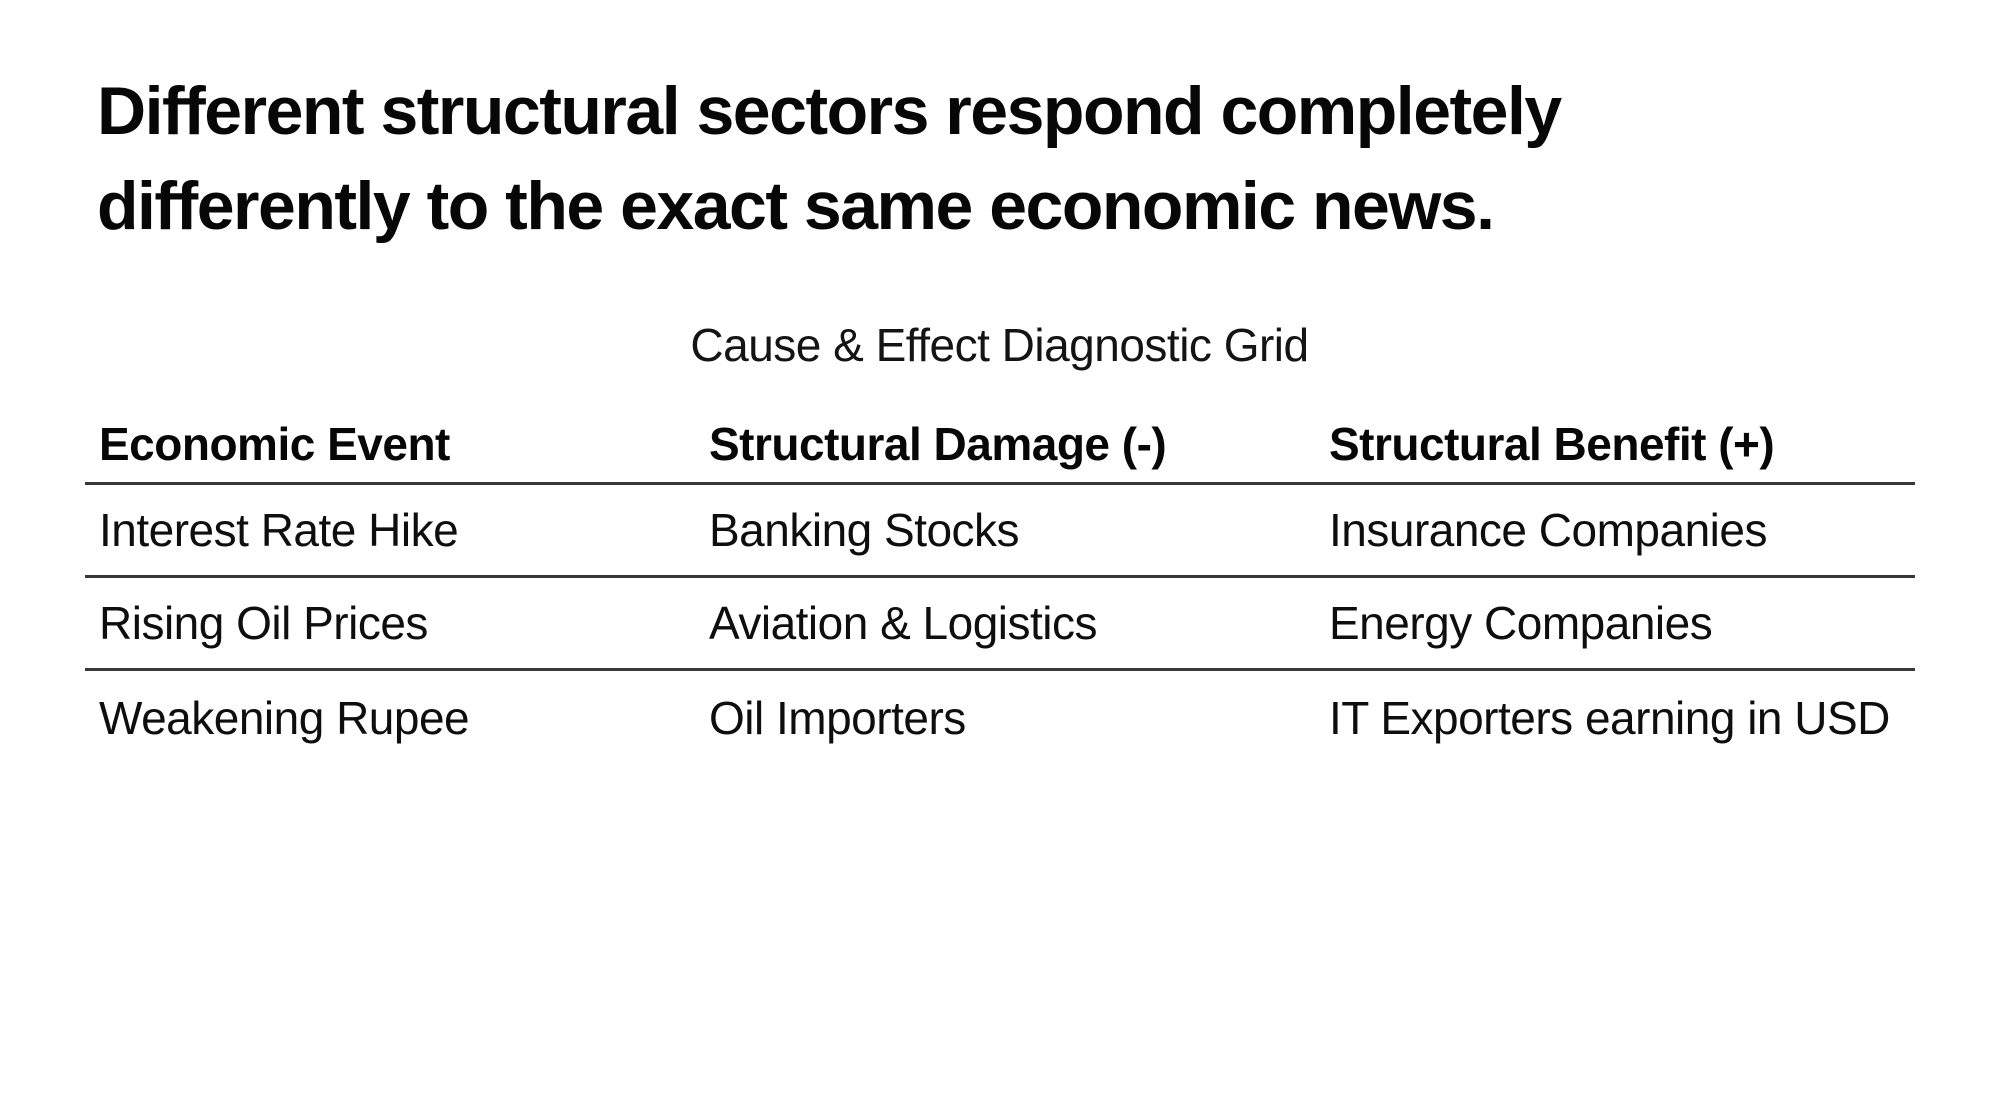 The width and height of the screenshot is (1999, 1116). Describe the element at coordinates (1548, 530) in the screenshot. I see `cell-benefit: Insurance Companies` at that location.